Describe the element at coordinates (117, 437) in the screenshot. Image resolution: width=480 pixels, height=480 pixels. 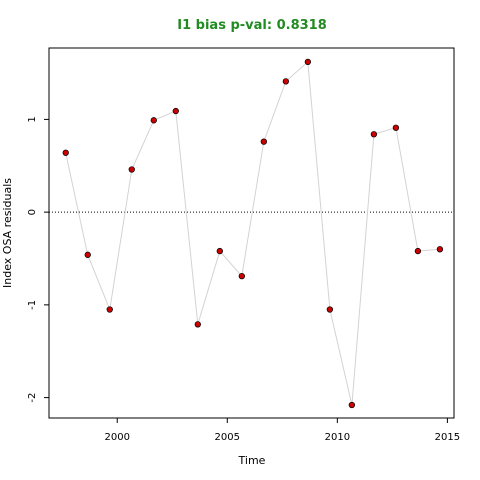
I see `x-tick-label: 2000` at that location.